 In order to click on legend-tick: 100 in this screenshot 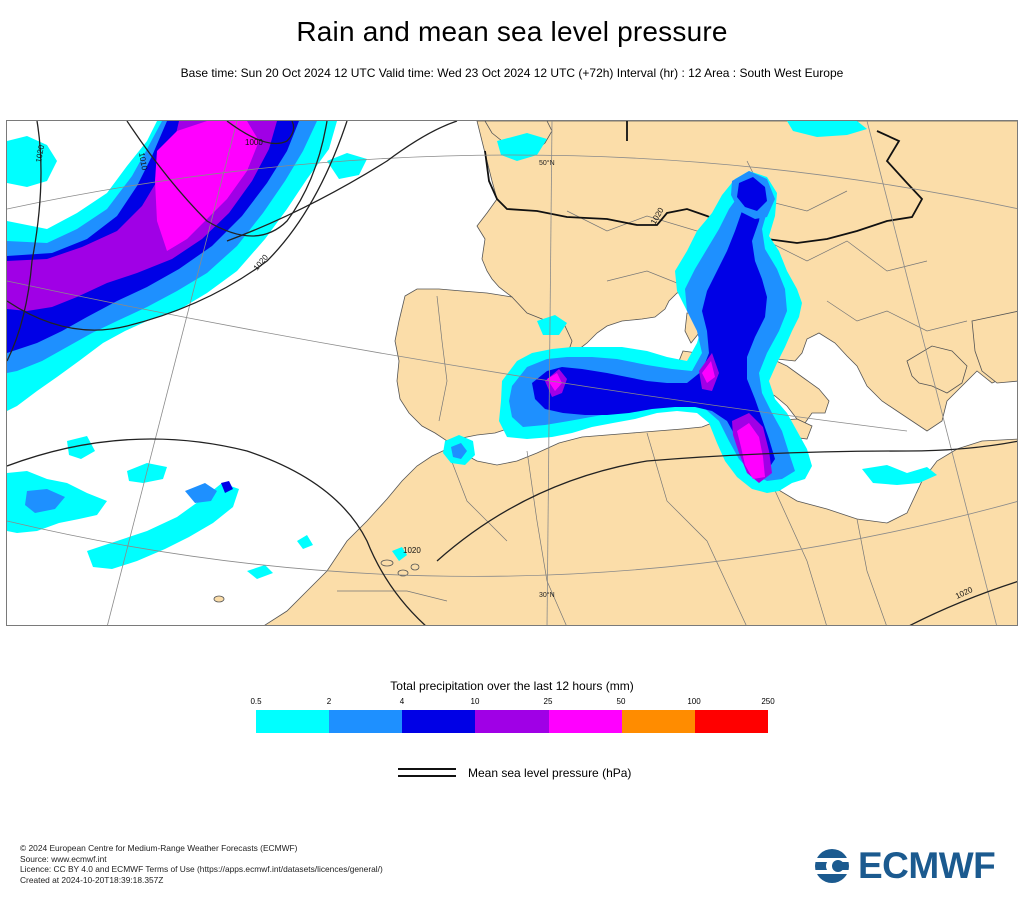, I will do `click(694, 701)`.